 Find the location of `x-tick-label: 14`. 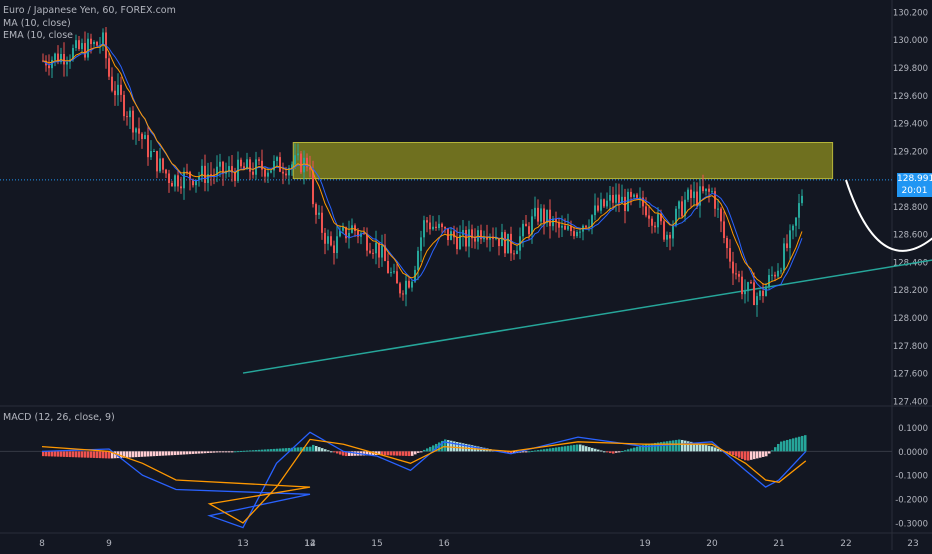

x-tick-label: 14 is located at coordinates (310, 544).